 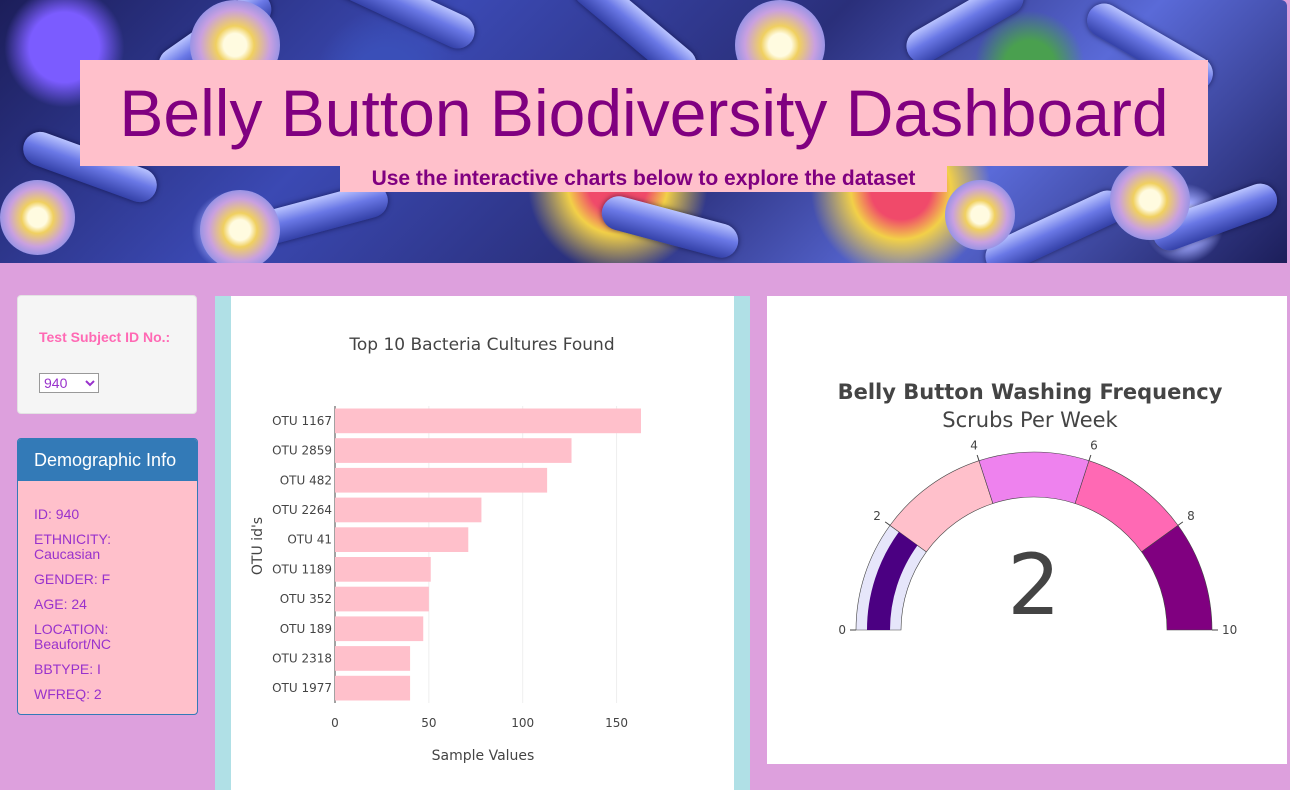 What do you see at coordinates (1191, 516) in the screenshot?
I see `gauge-tick-label: 8` at bounding box center [1191, 516].